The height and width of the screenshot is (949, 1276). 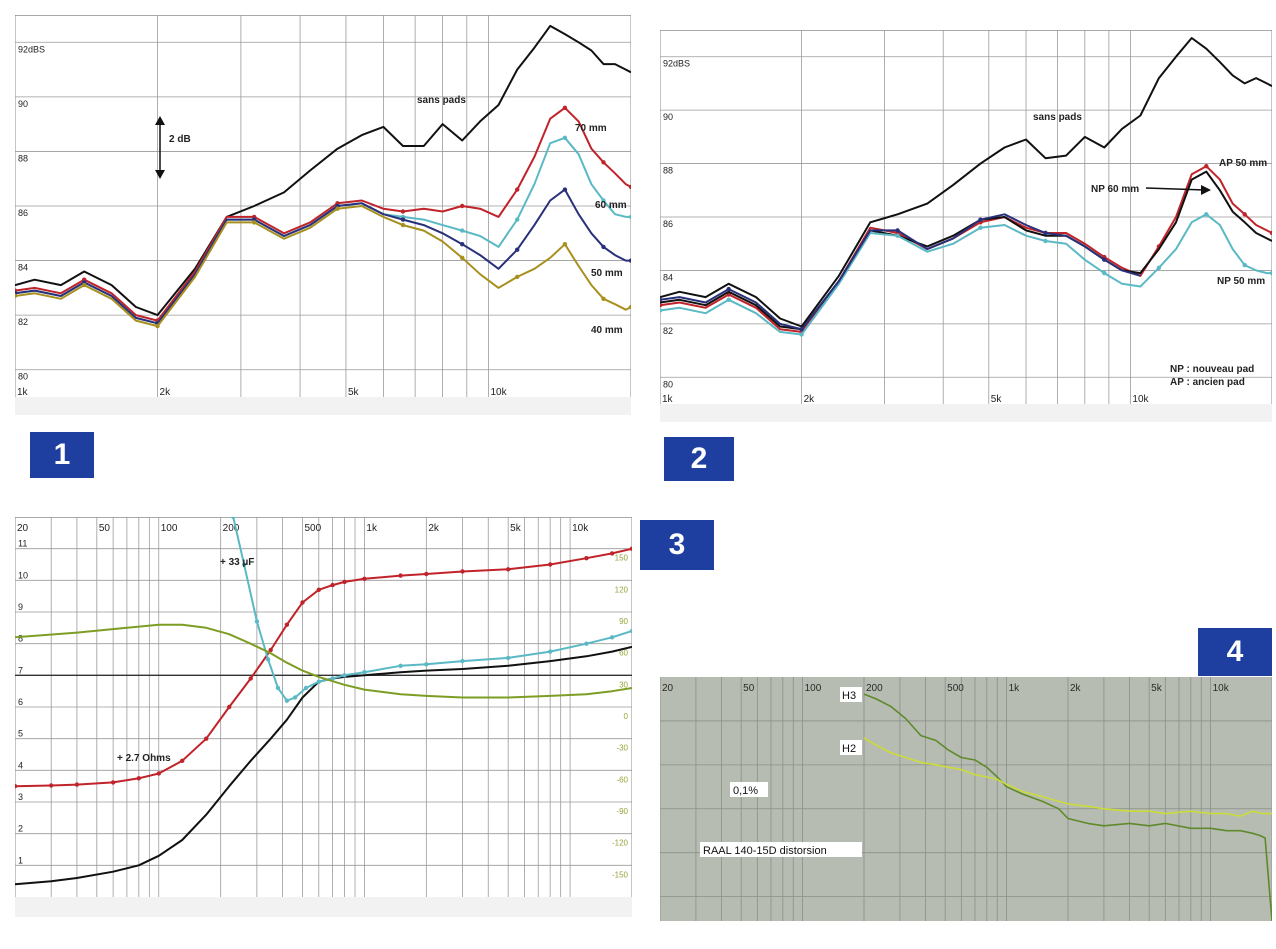 What do you see at coordinates (23, 213) in the screenshot?
I see `y-tick-label: 86` at bounding box center [23, 213].